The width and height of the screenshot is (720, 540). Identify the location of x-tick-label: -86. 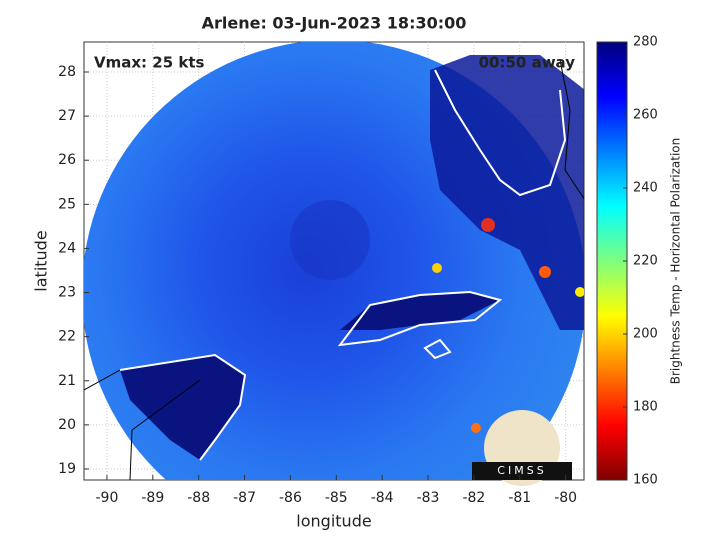
(290, 498).